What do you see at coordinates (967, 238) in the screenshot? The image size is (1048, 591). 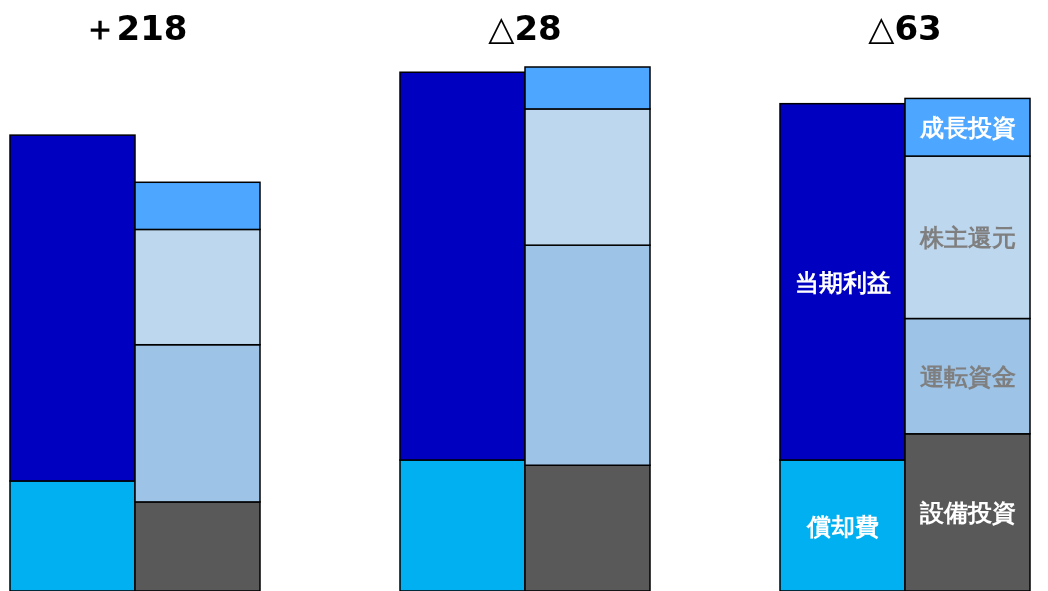 I see `series-label: 株主還元` at bounding box center [967, 238].